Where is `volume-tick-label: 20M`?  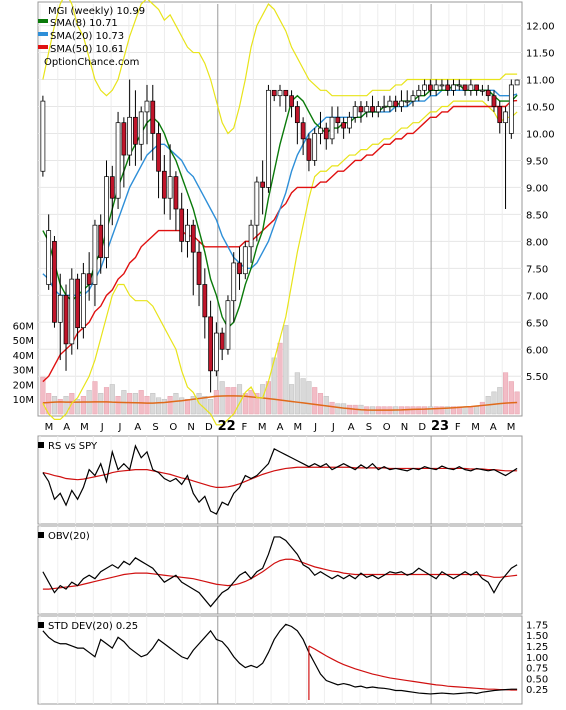 volume-tick-label: 20M is located at coordinates (23, 385).